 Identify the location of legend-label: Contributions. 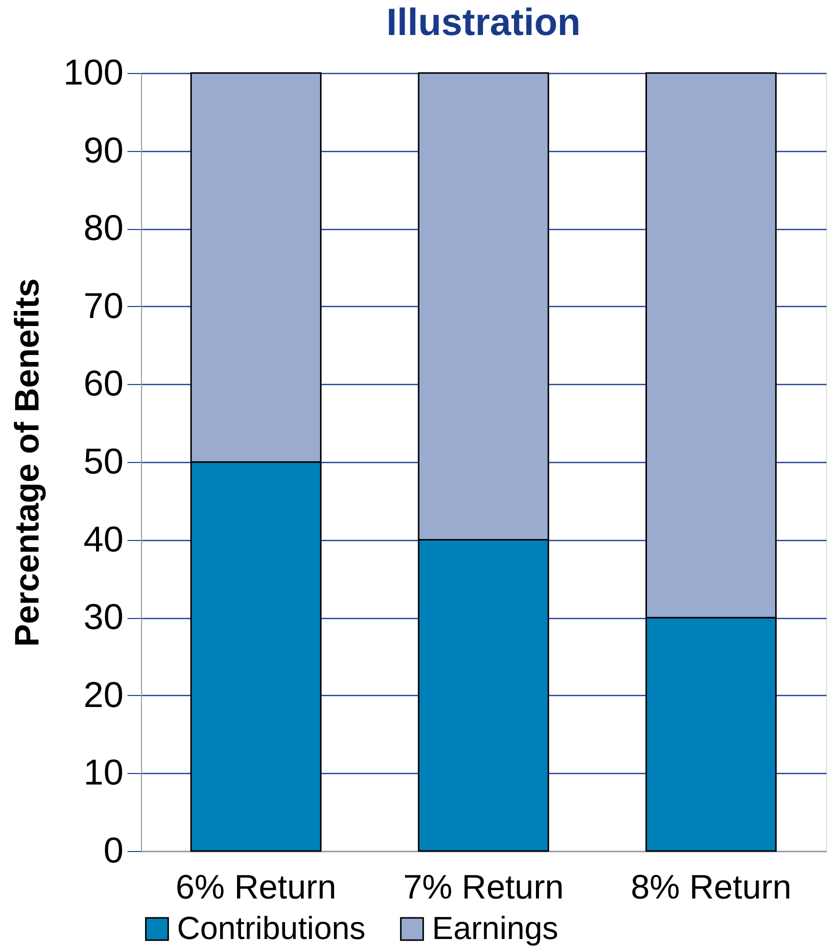
(271, 928).